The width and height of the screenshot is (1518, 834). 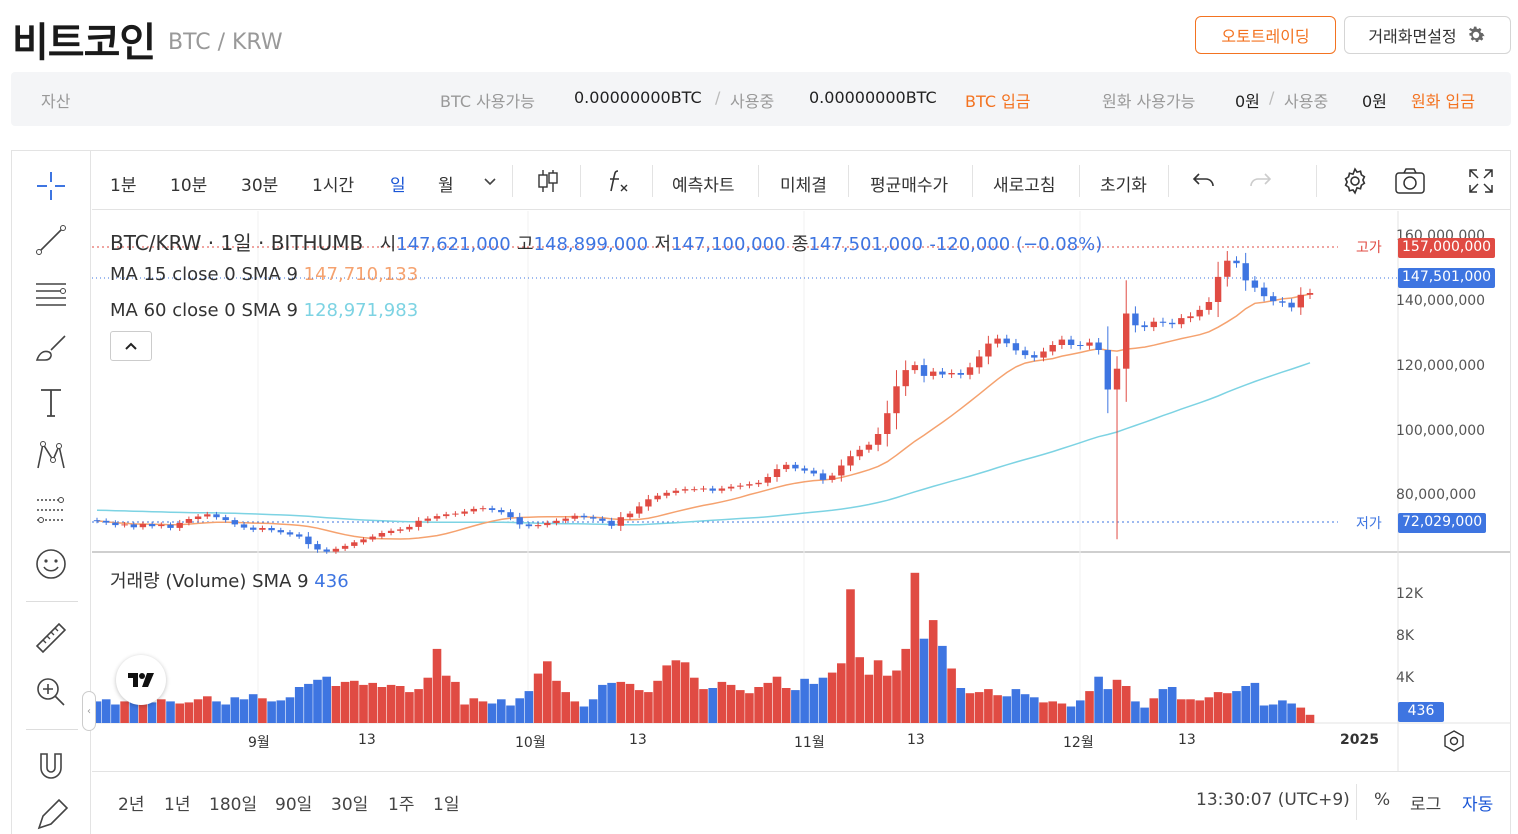 What do you see at coordinates (89, 711) in the screenshot?
I see `expand-toolbar-button: ‹` at bounding box center [89, 711].